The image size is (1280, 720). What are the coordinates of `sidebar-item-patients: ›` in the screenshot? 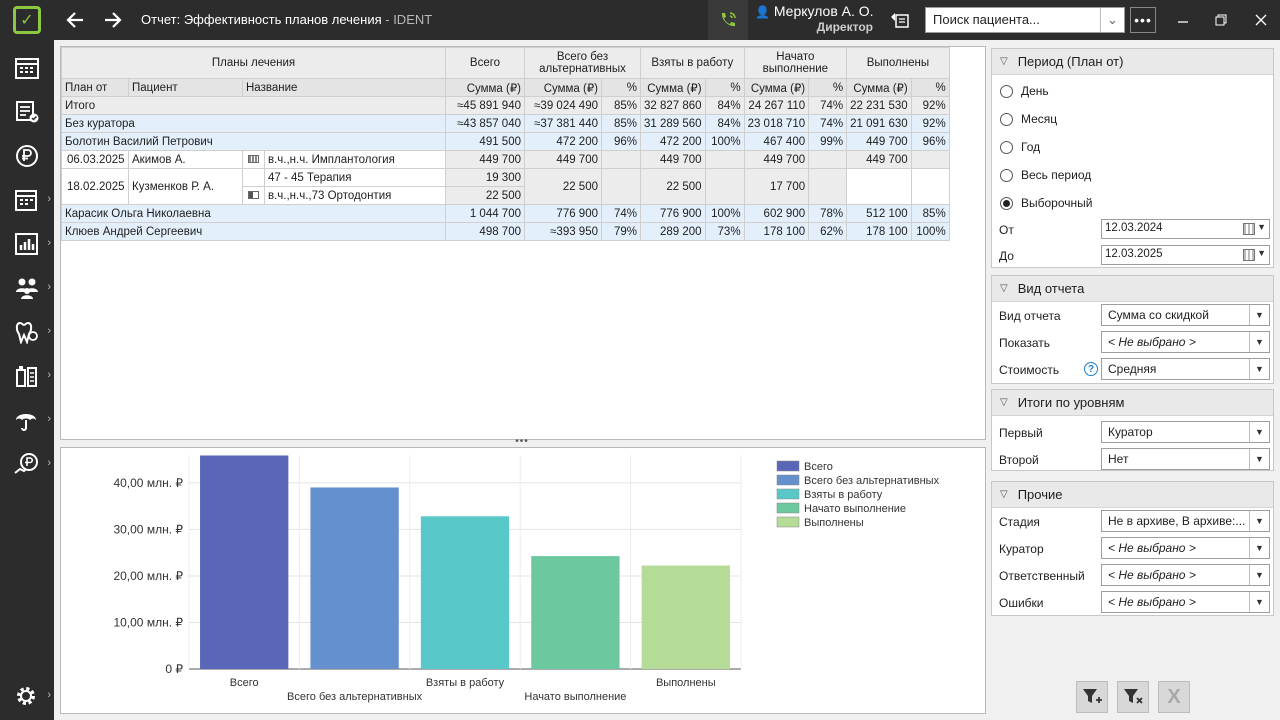 It's located at (27, 288).